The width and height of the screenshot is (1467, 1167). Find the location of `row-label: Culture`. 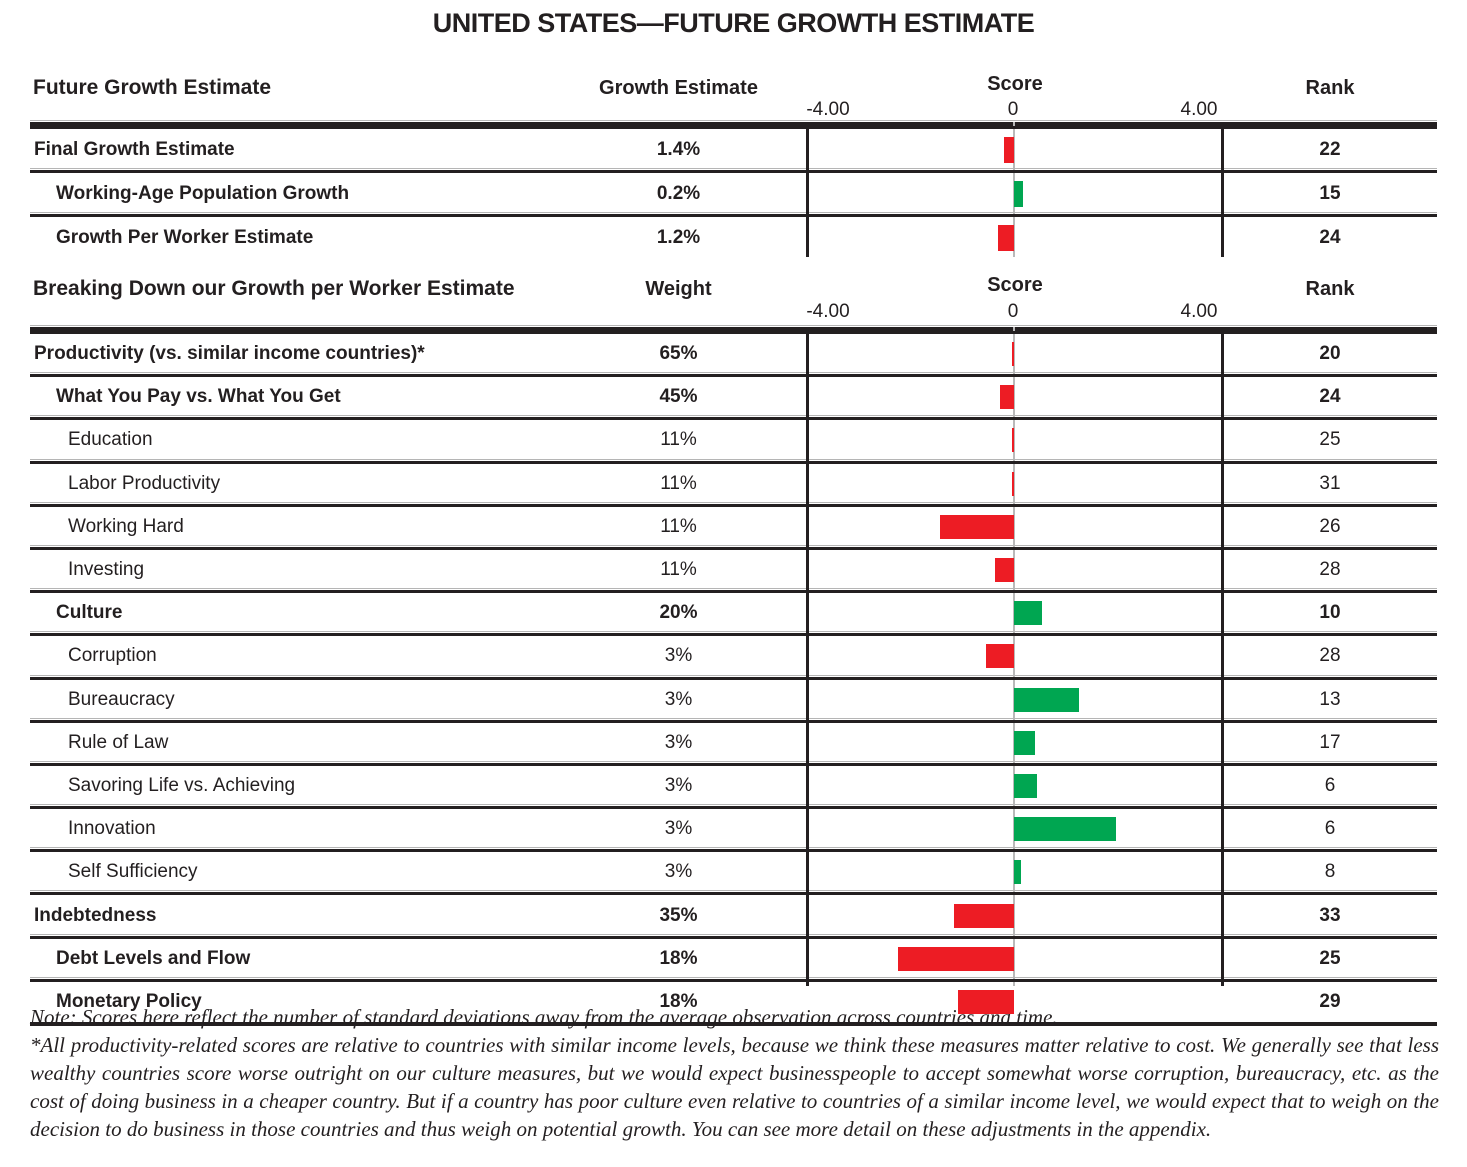

row-label: Culture is located at coordinates (89, 613).